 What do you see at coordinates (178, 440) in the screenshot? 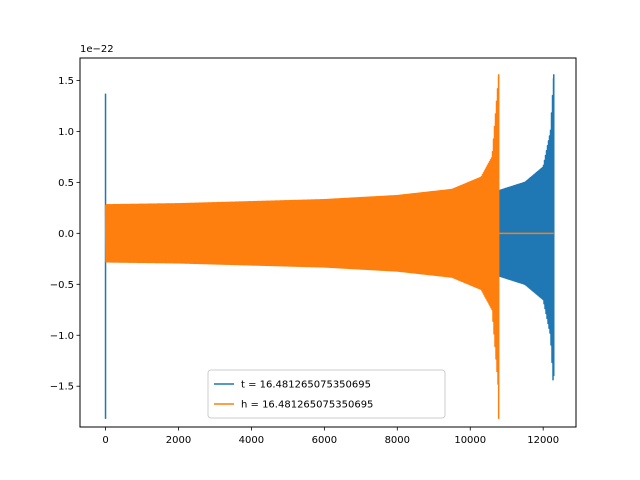
I see `x-tick-label: 2000` at bounding box center [178, 440].